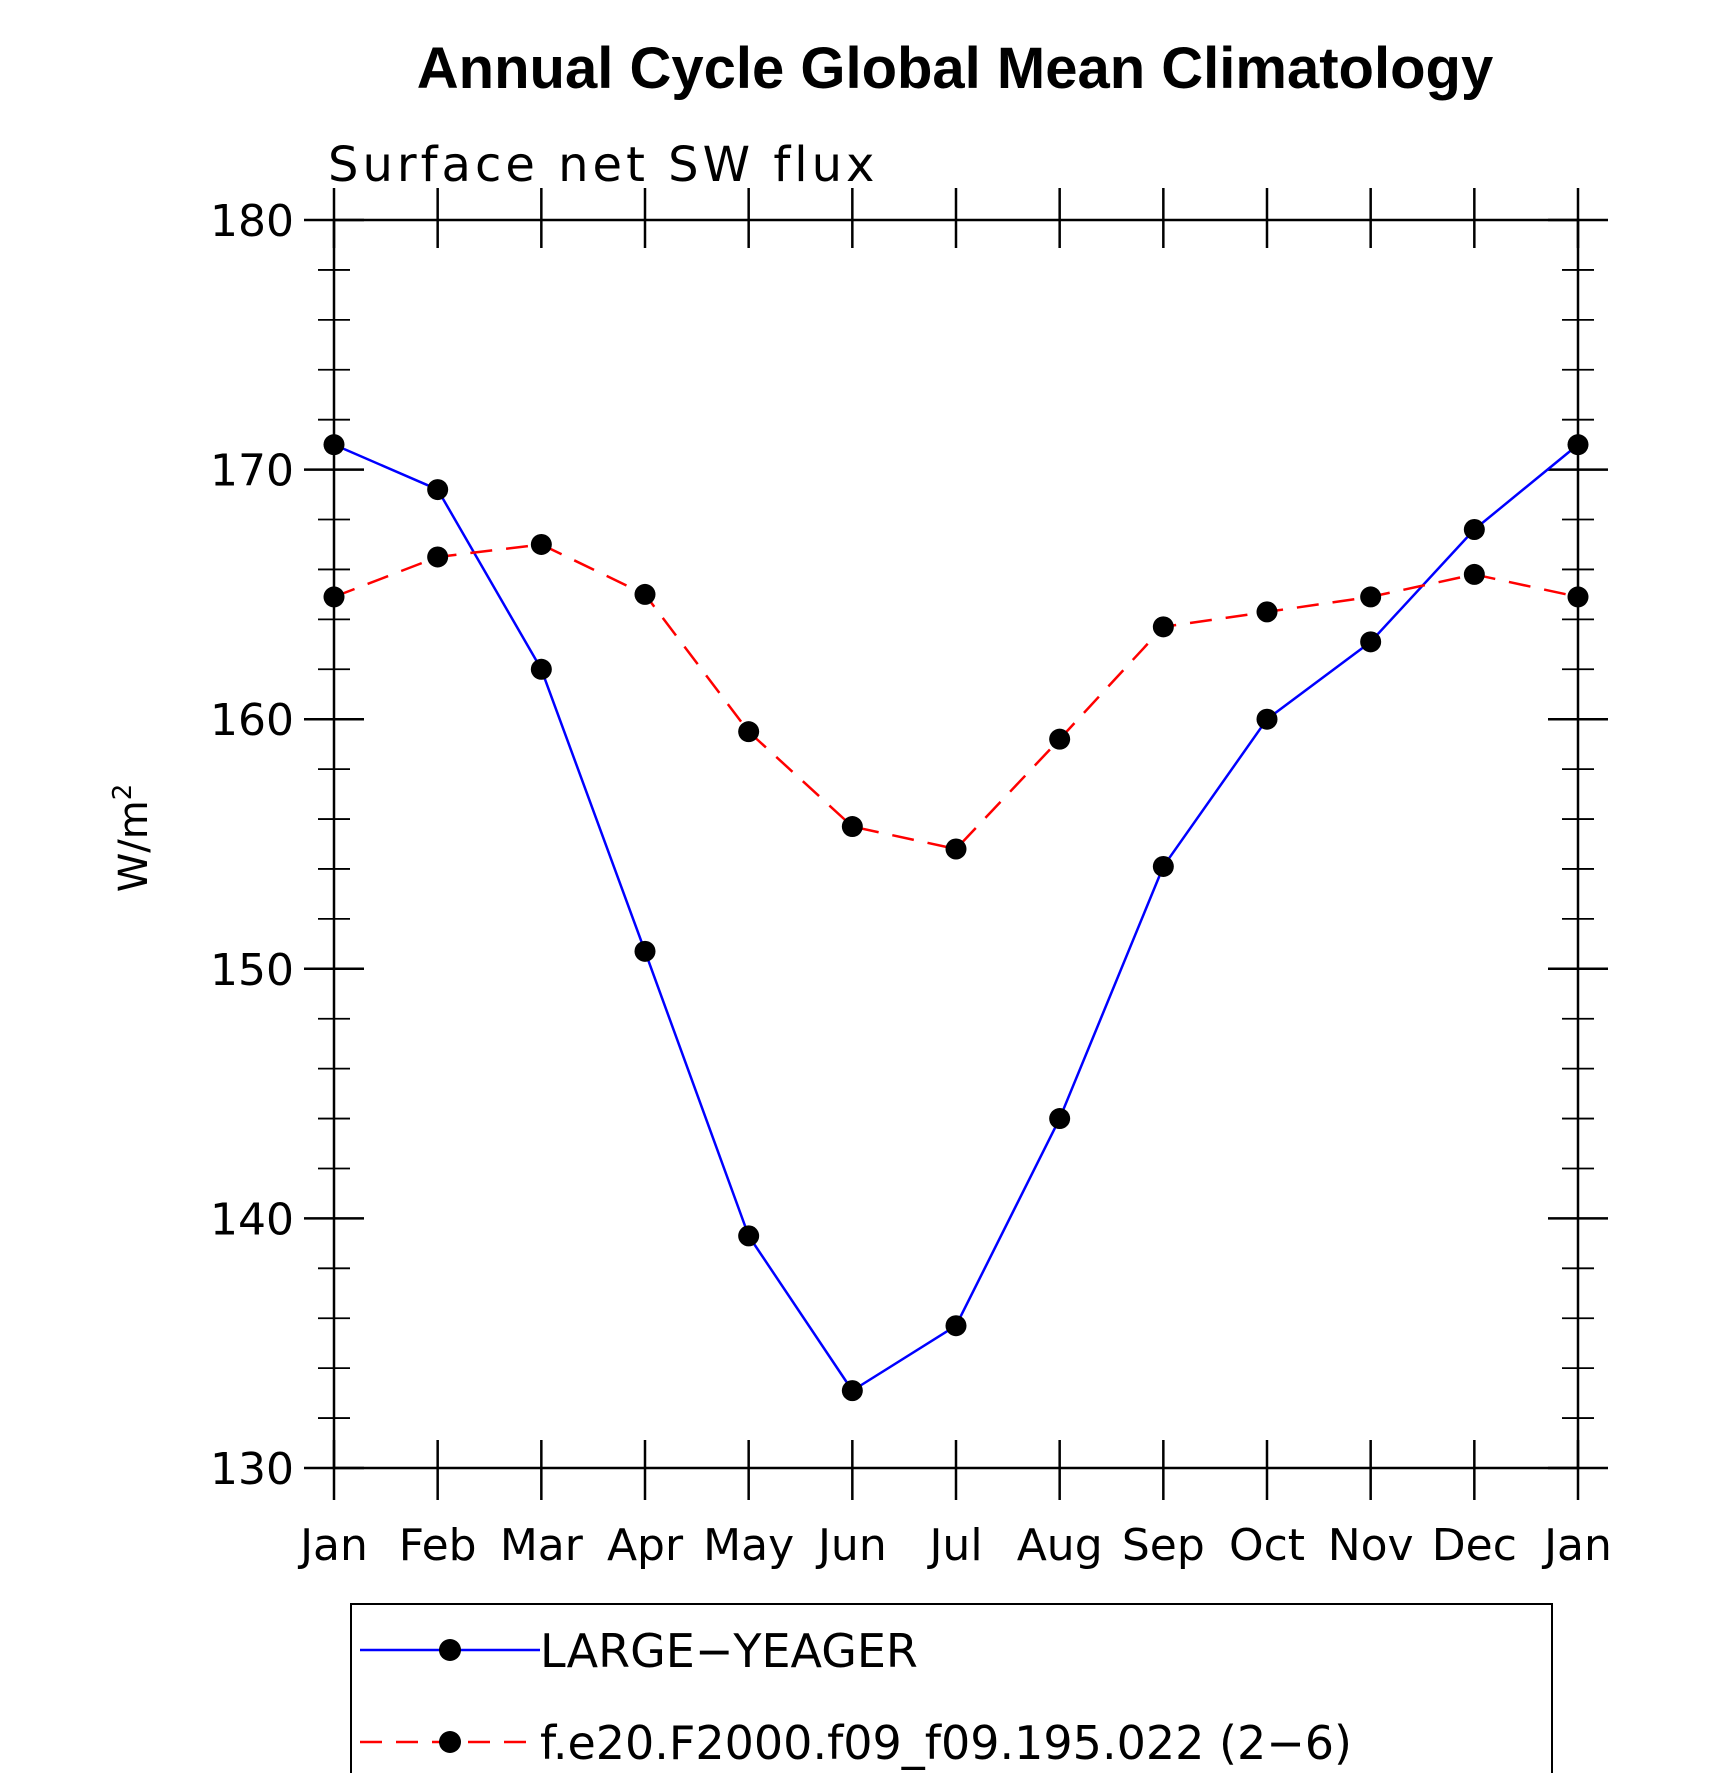 Image resolution: width=1710 pixels, height=1773 pixels. I want to click on legend-box, so click(951, 1688).